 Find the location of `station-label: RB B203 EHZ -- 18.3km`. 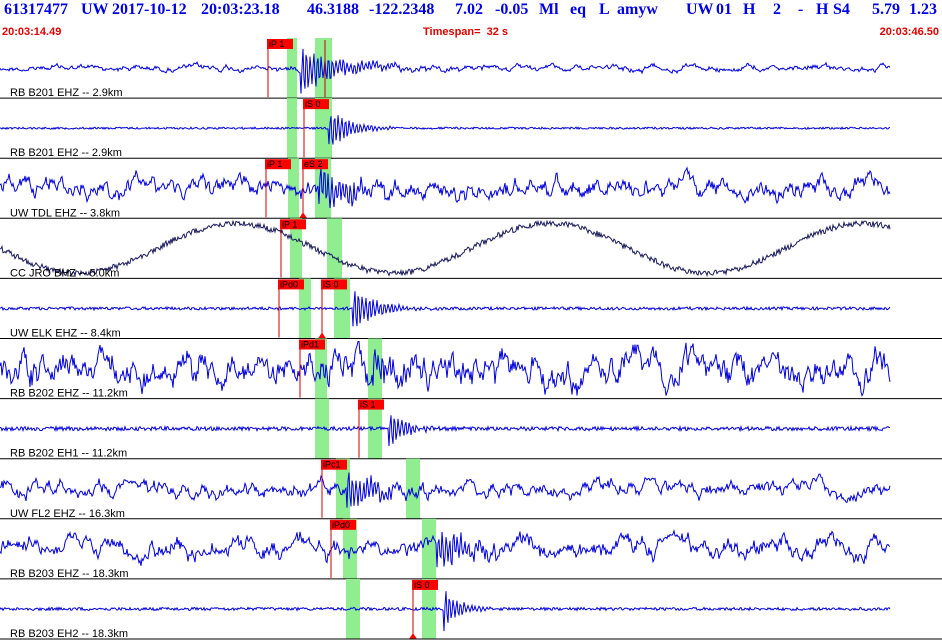

station-label: RB B203 EHZ -- 18.3km is located at coordinates (69, 574).